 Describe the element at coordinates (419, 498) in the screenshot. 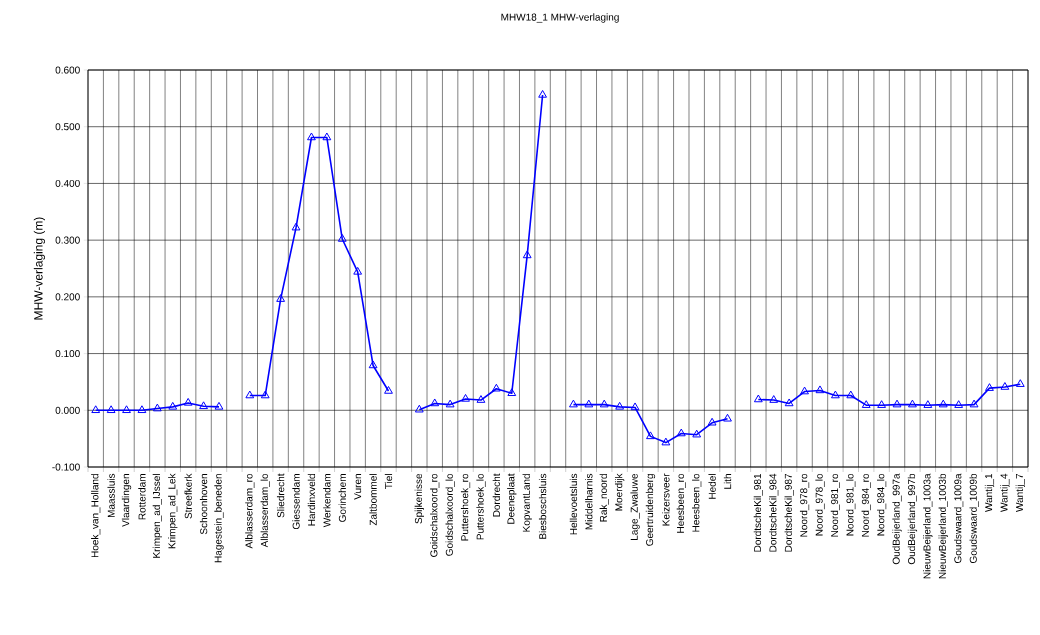

I see `x-tick-label: Spijkenisse` at that location.